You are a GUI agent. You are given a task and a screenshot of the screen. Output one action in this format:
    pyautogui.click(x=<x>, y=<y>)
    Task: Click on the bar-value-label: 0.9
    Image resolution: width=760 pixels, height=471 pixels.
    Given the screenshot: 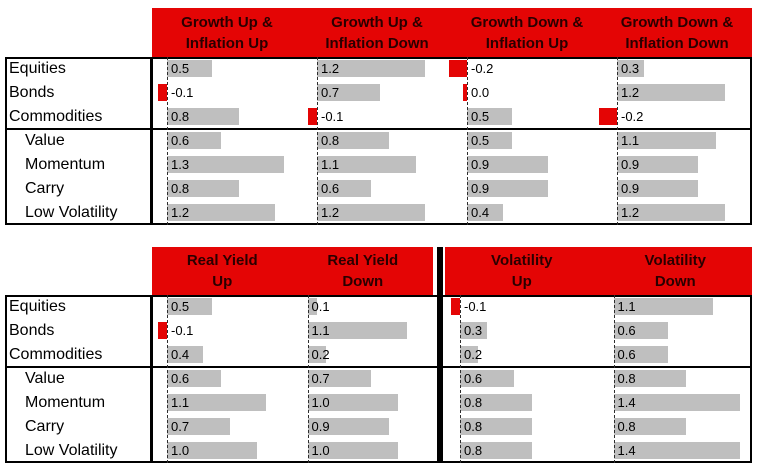 What is the action you would take?
    pyautogui.click(x=320, y=426)
    